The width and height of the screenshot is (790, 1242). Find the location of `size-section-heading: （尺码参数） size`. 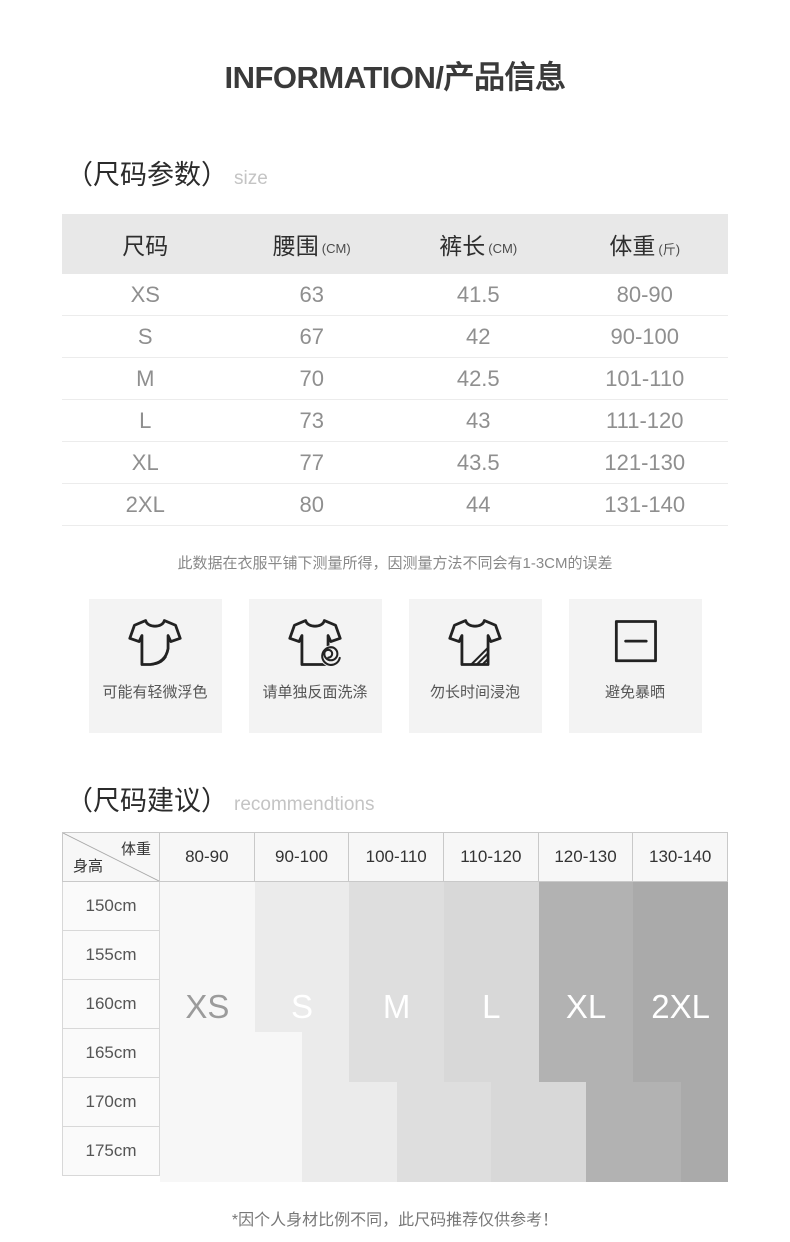

size-section-heading: （尺码参数） size is located at coordinates (428, 172).